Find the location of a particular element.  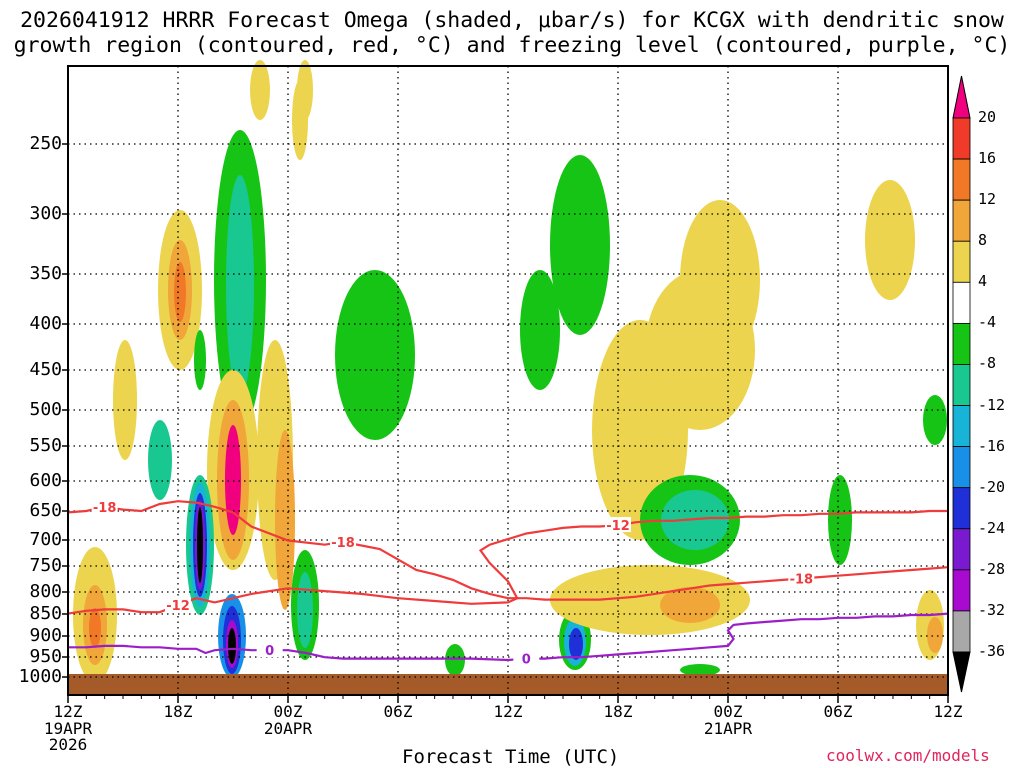

y-tick-label: 250 is located at coordinates (45, 143).